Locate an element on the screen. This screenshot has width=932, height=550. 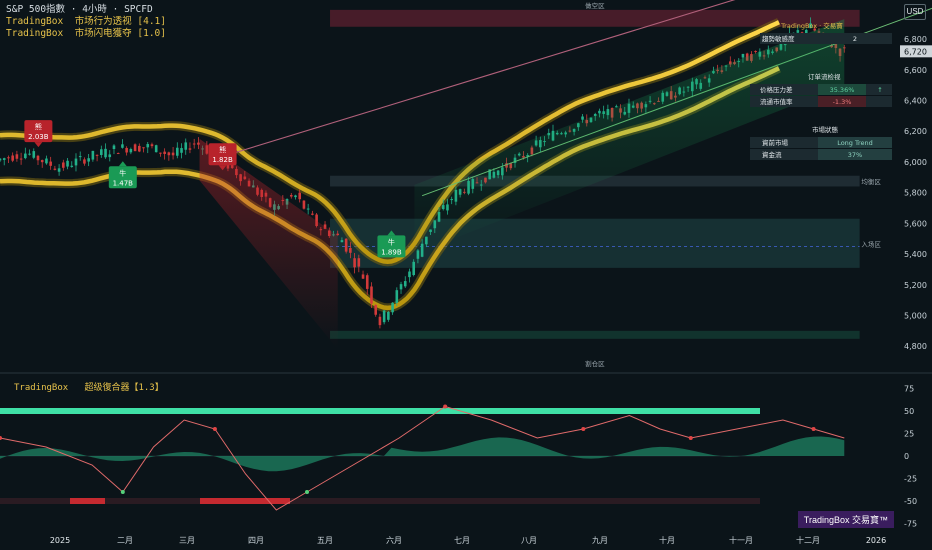
osc-tick: -25 is located at coordinates (910, 479).